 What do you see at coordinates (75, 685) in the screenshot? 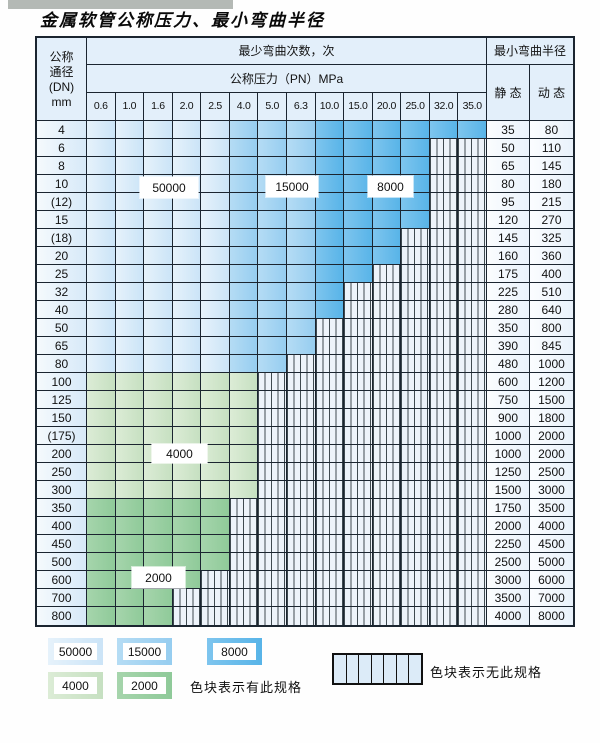
I see `legend-chip-label: 4000` at bounding box center [75, 685].